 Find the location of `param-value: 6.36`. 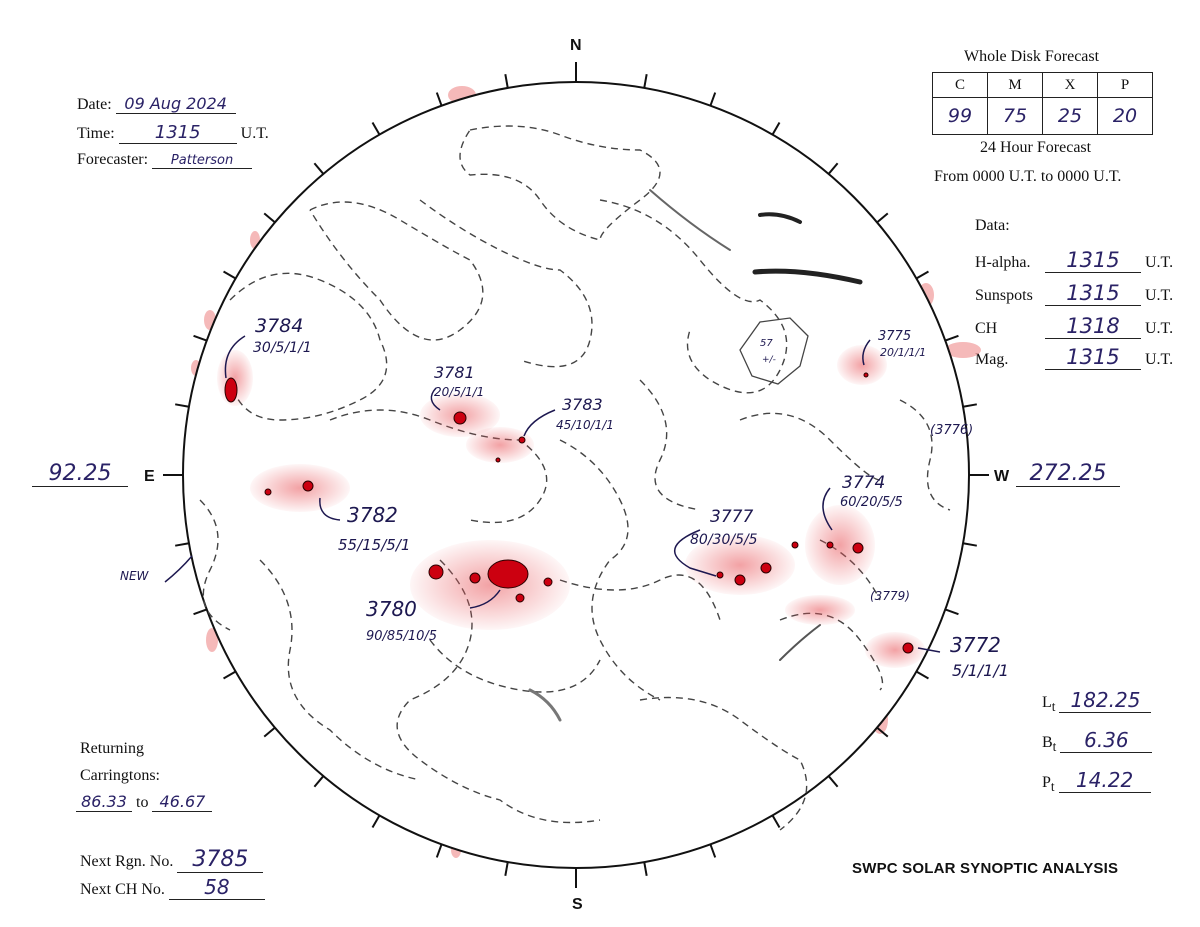

param-value: 6.36 is located at coordinates (1106, 740).